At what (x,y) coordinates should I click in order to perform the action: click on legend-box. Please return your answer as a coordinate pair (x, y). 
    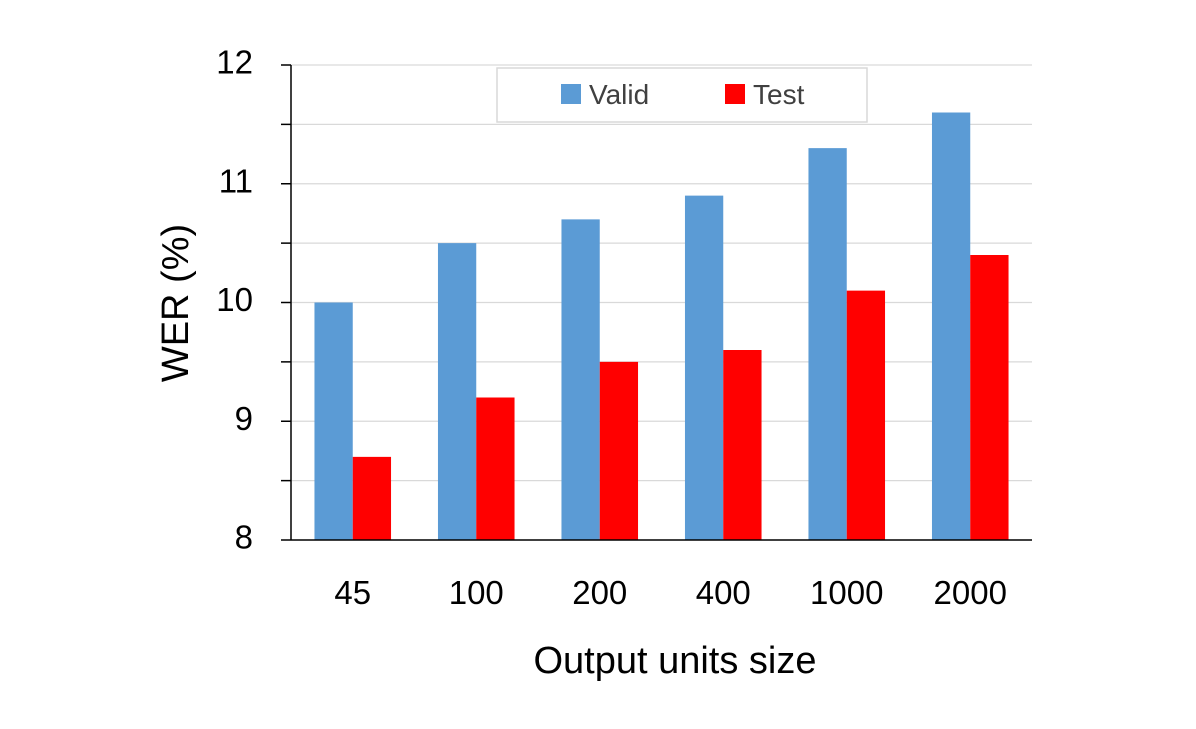
    Looking at the image, I should click on (682, 95).